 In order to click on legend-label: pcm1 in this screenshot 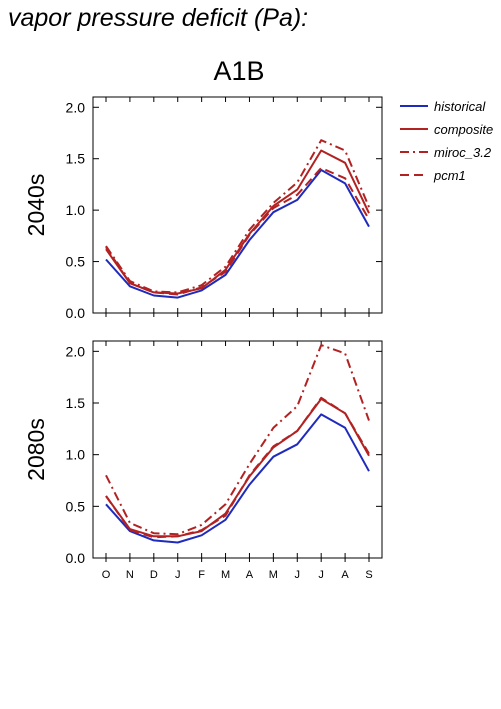, I will do `click(449, 175)`.